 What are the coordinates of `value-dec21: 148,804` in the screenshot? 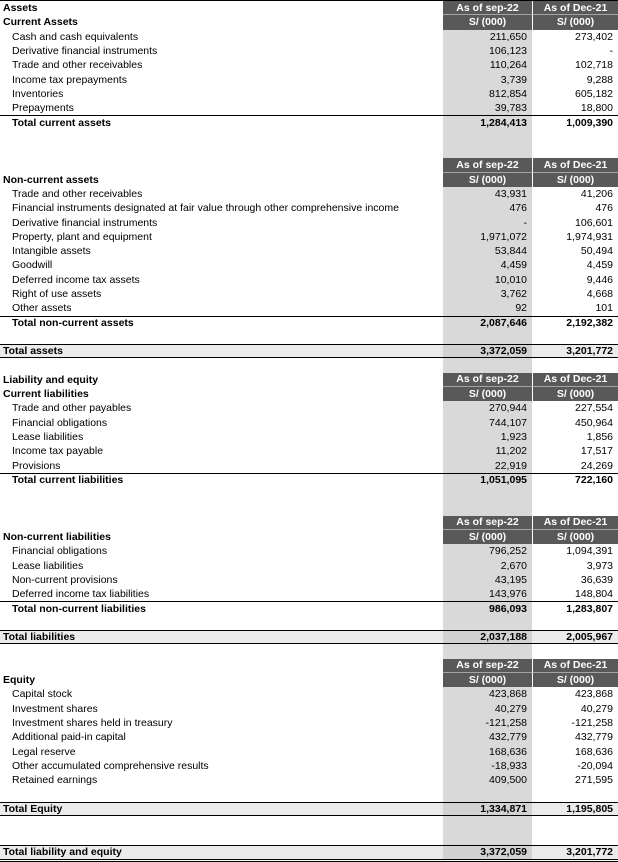 It's located at (594, 594).